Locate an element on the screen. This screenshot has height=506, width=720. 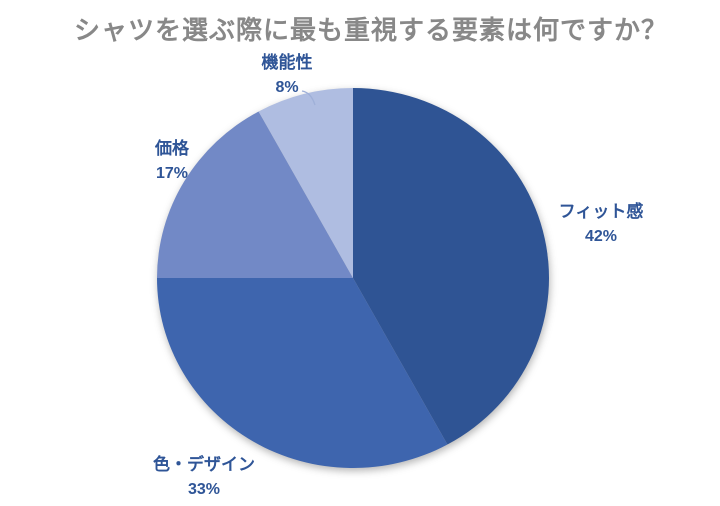
pie-label-fit-category: フィット感 is located at coordinates (601, 211).